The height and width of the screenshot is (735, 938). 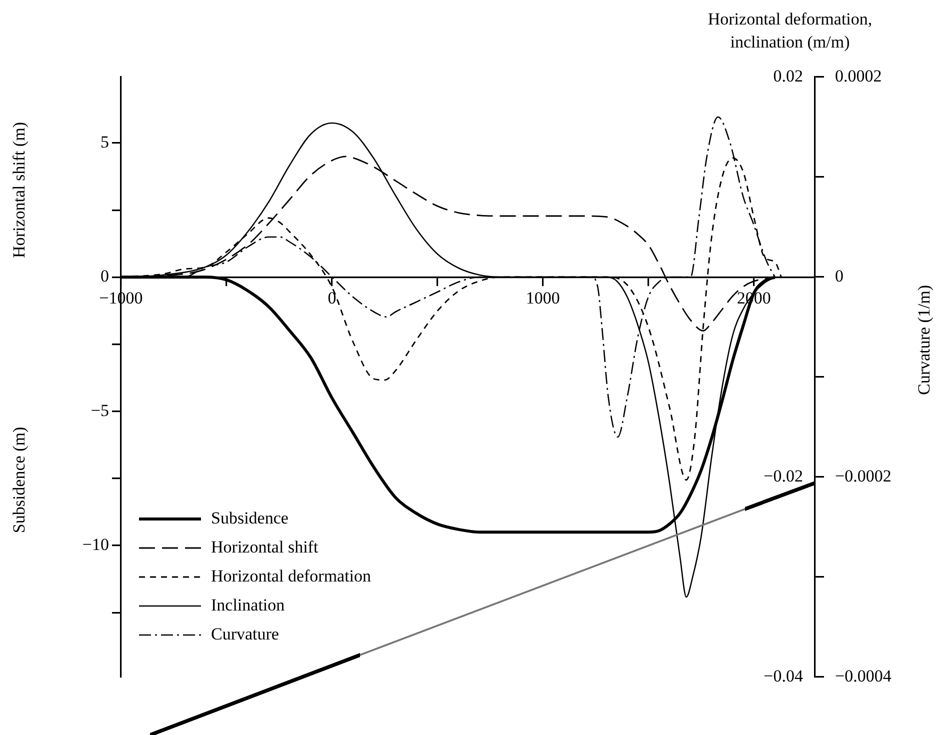 What do you see at coordinates (784, 476) in the screenshot?
I see `y2-tick-label: −0.02` at bounding box center [784, 476].